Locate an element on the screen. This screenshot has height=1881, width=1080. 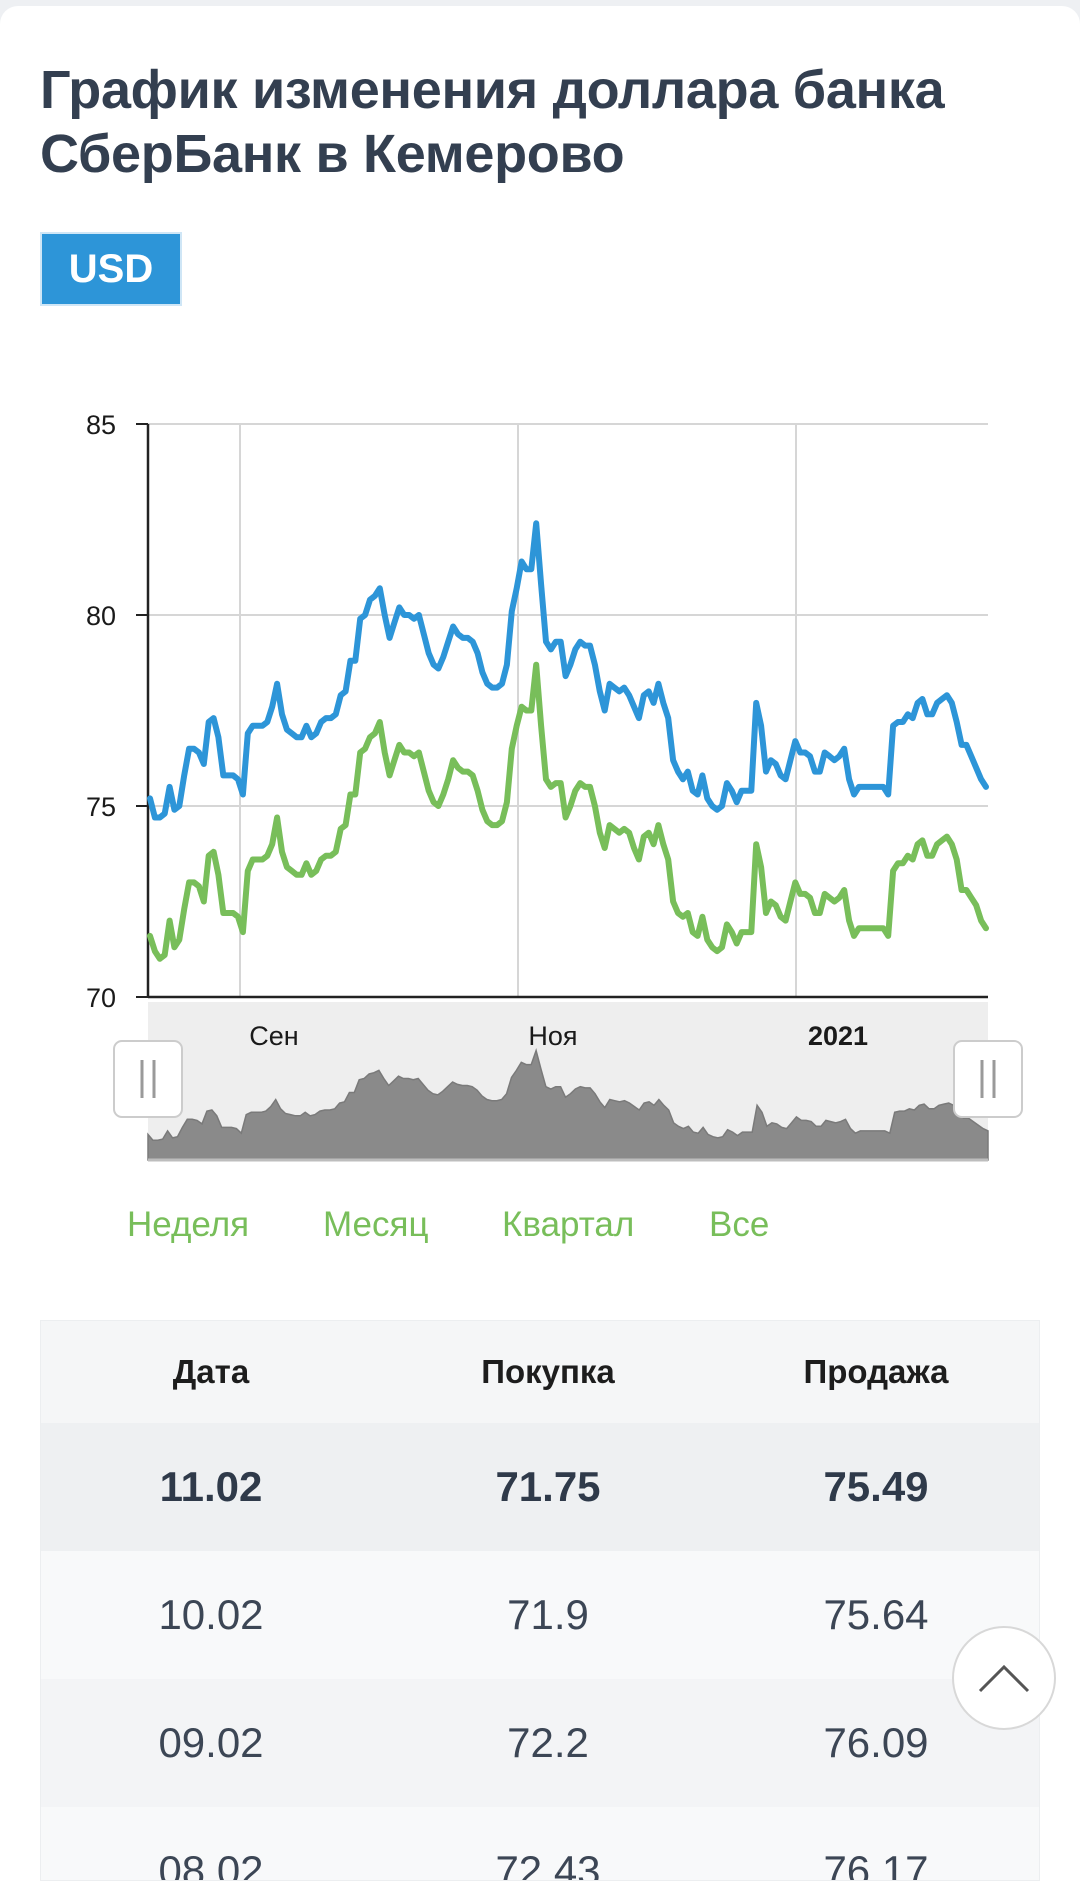
table-header: Дата Покупка Продажа is located at coordinates (540, 1372).